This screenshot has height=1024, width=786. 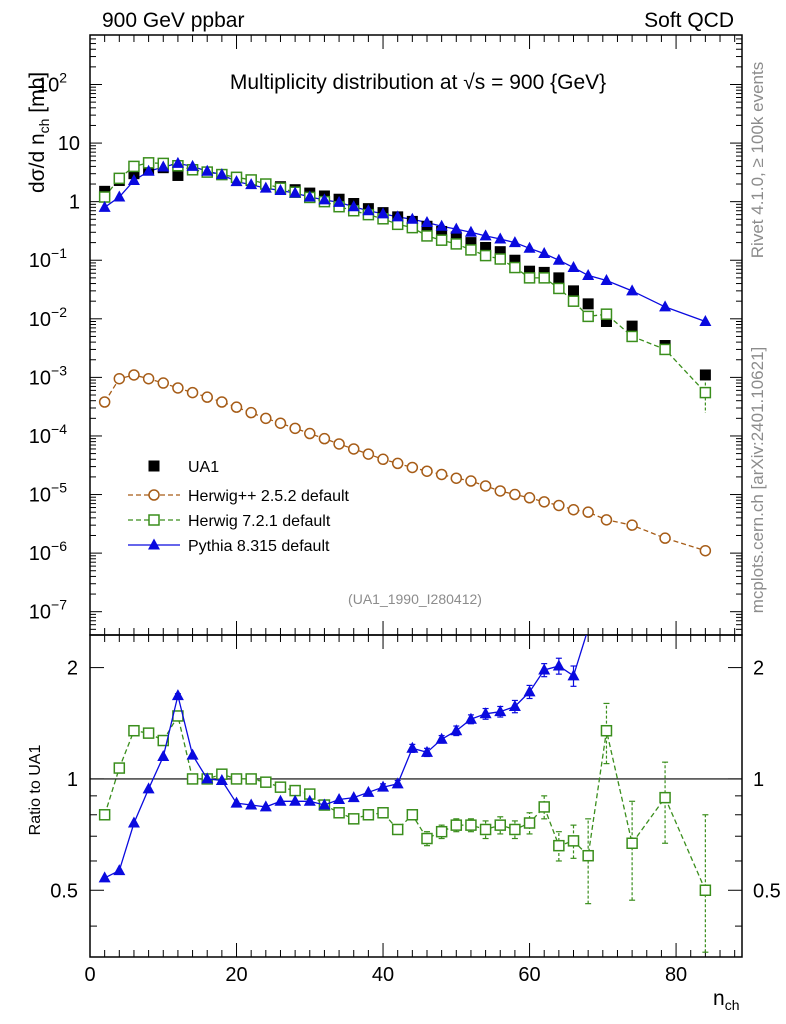 What do you see at coordinates (63, 78) in the screenshot?
I see `y-tick-label-exponent: 2` at bounding box center [63, 78].